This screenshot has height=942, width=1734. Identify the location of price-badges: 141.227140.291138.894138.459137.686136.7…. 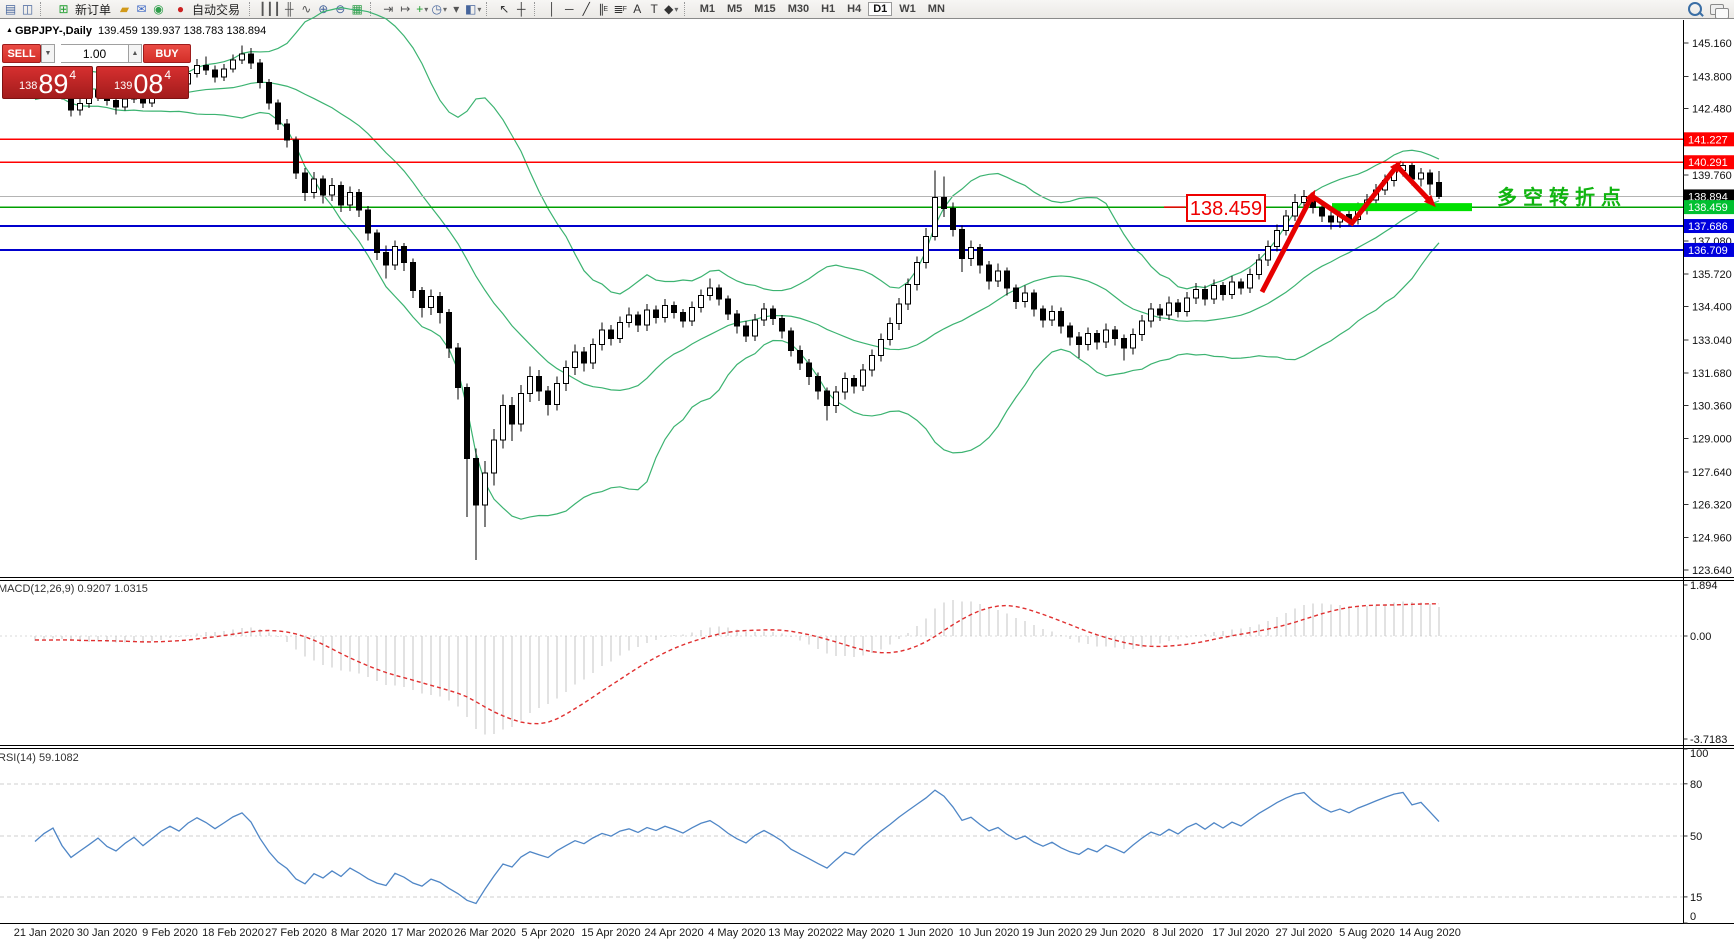
(1709, 194).